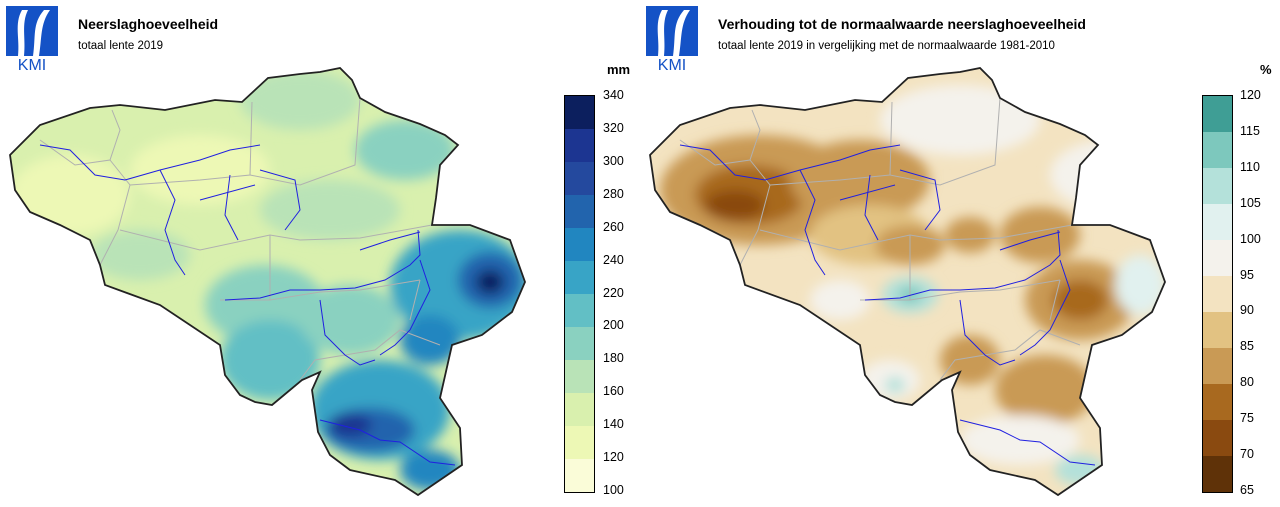  Describe the element at coordinates (613, 424) in the screenshot. I see `legend-tick-label: 140` at that location.